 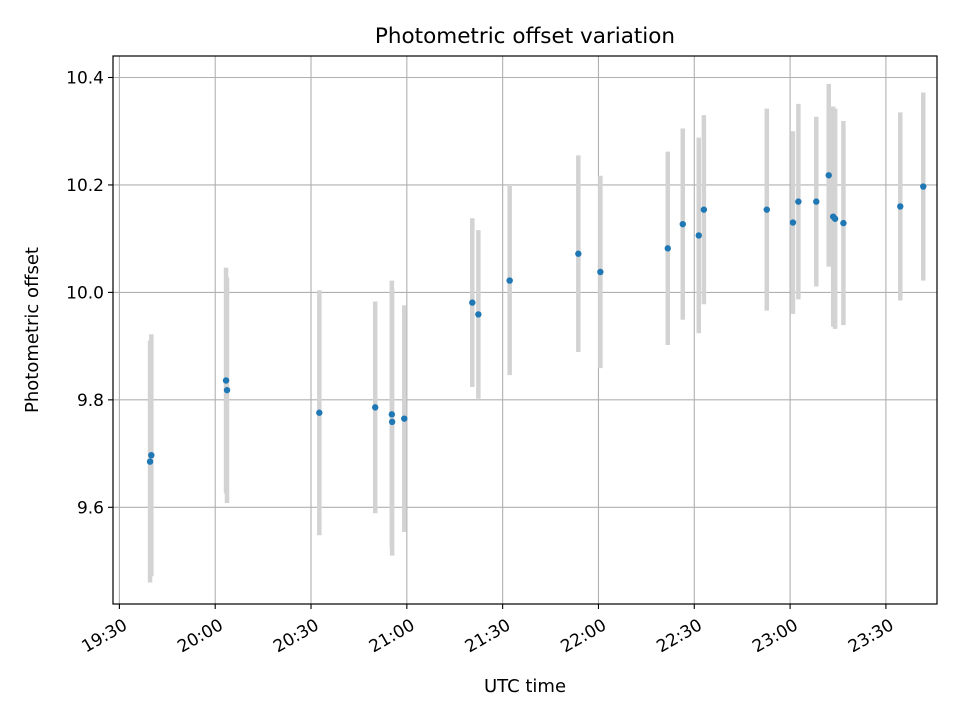 I want to click on x-axis-label: UTC time, so click(x=525, y=686).